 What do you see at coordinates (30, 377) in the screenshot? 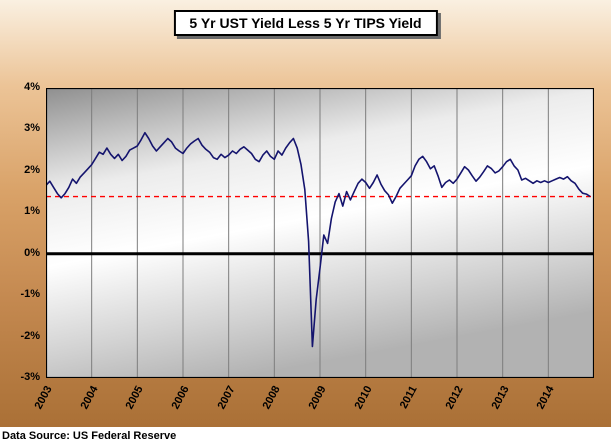
I see `y-tick-label: -3%` at bounding box center [30, 377].